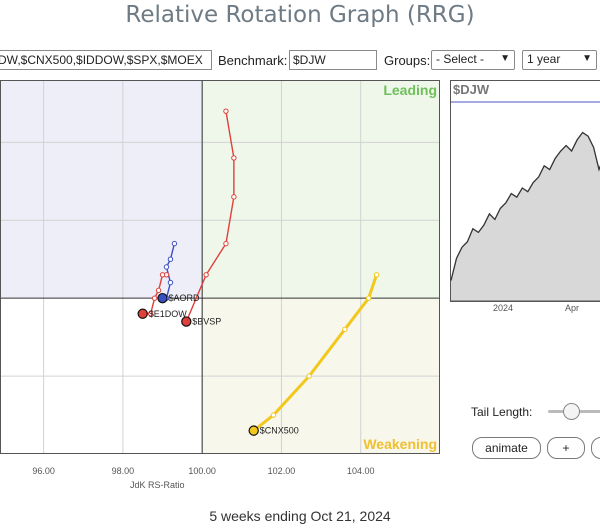 Image resolution: width=600 pixels, height=528 pixels. What do you see at coordinates (168, 314) in the screenshot?
I see `series-label: $E1DOW` at bounding box center [168, 314].